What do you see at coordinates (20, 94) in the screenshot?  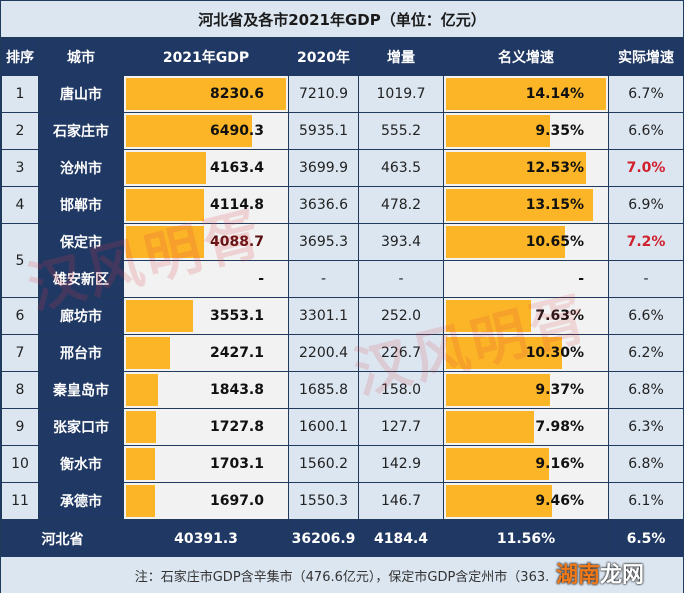 I see `rank-cell: 1` at bounding box center [20, 94].